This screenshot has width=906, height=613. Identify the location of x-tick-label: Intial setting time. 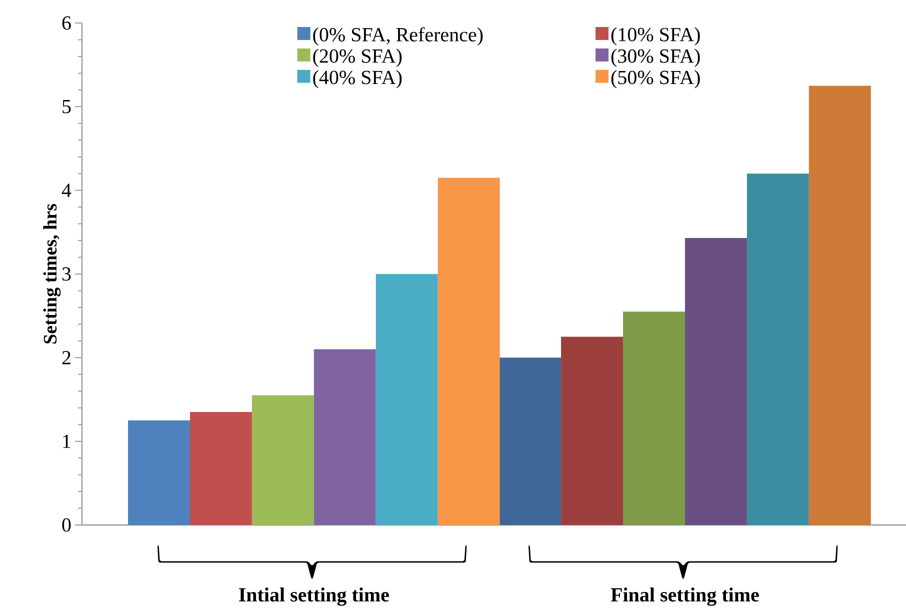
(314, 597).